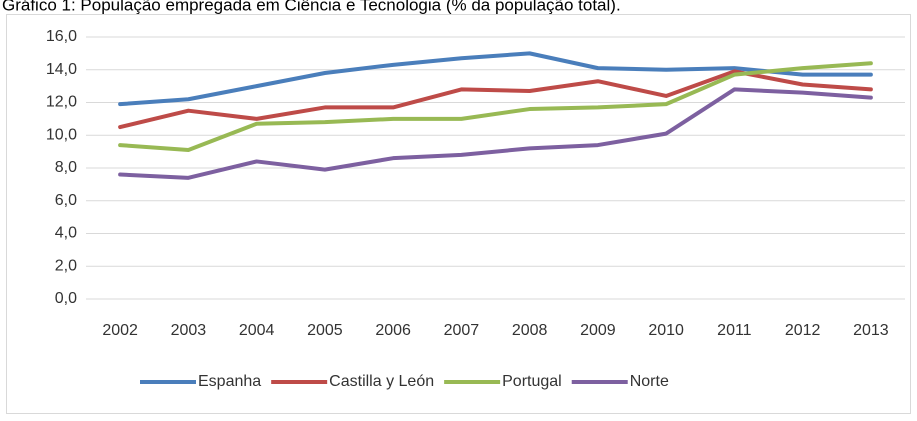 The image size is (917, 421). I want to click on x-tick-label: 2010, so click(666, 330).